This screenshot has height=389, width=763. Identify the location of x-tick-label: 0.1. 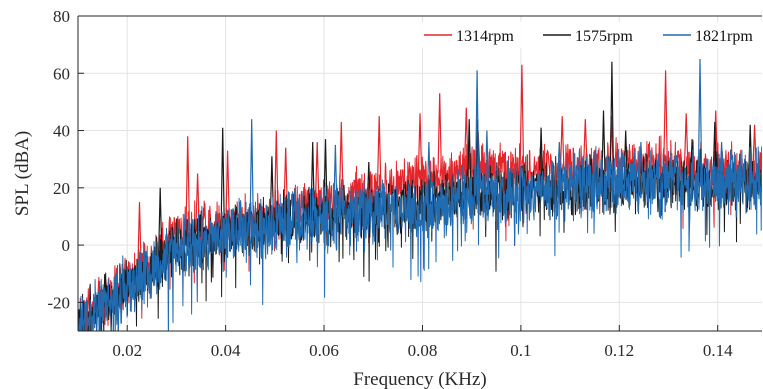
(520, 350).